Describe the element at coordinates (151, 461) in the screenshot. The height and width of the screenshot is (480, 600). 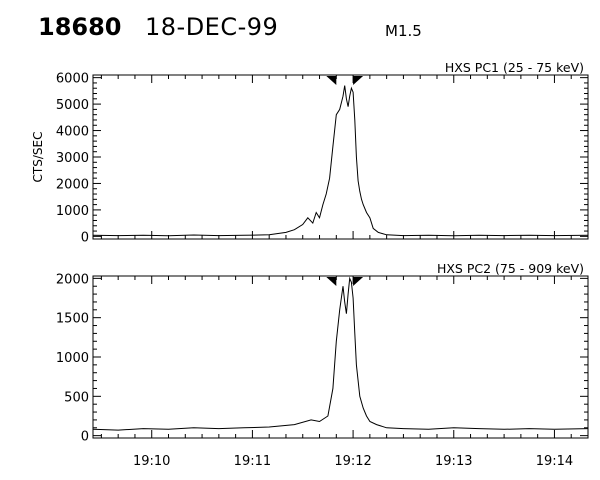
I see `x-tick-label: 19:10` at that location.